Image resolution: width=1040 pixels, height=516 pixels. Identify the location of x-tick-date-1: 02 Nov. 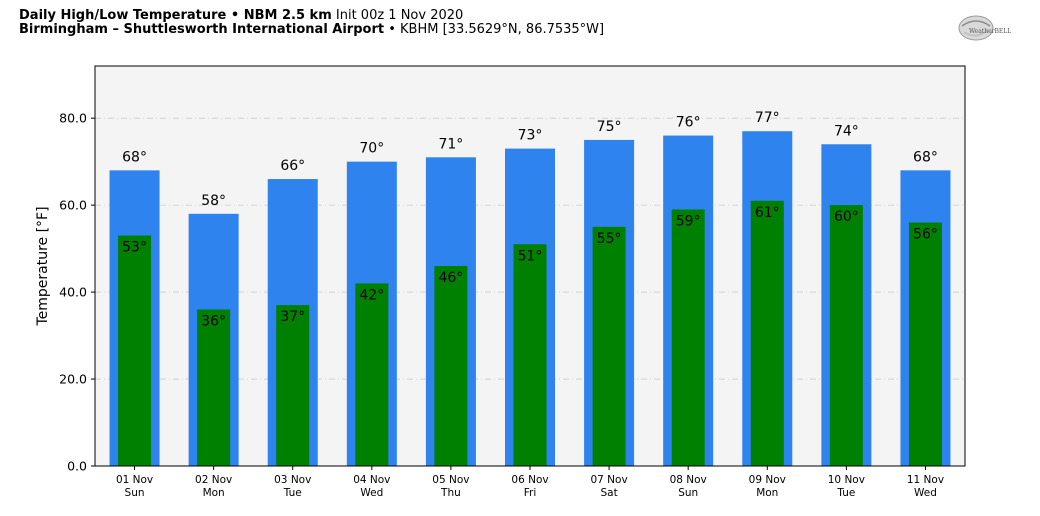
(213, 480).